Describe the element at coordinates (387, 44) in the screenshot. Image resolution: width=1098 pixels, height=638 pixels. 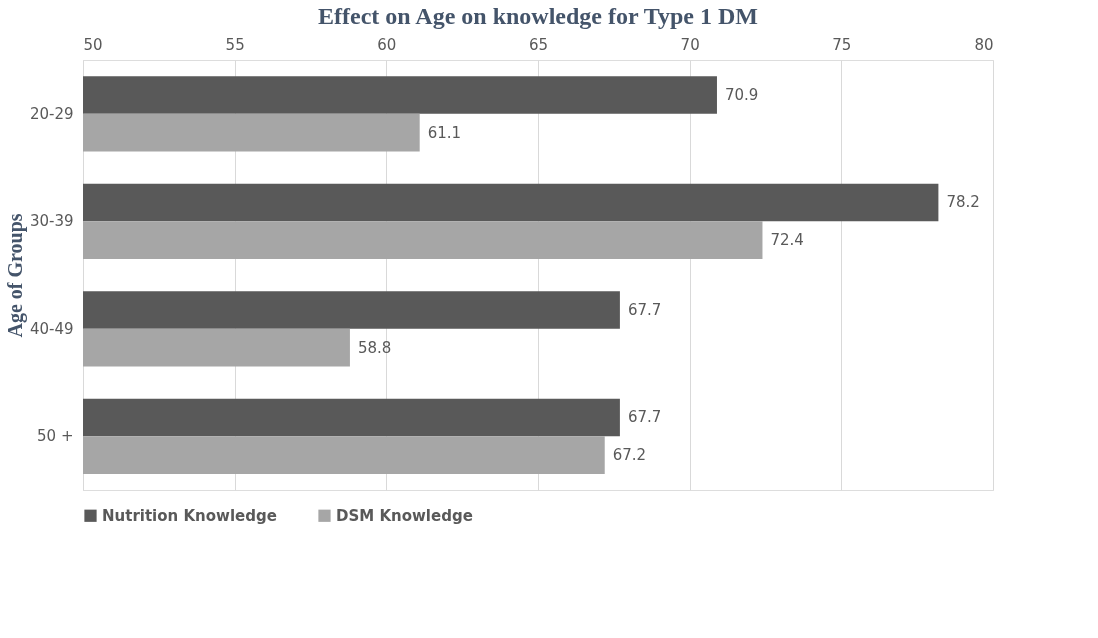
I see `x-tick-label: 60` at that location.